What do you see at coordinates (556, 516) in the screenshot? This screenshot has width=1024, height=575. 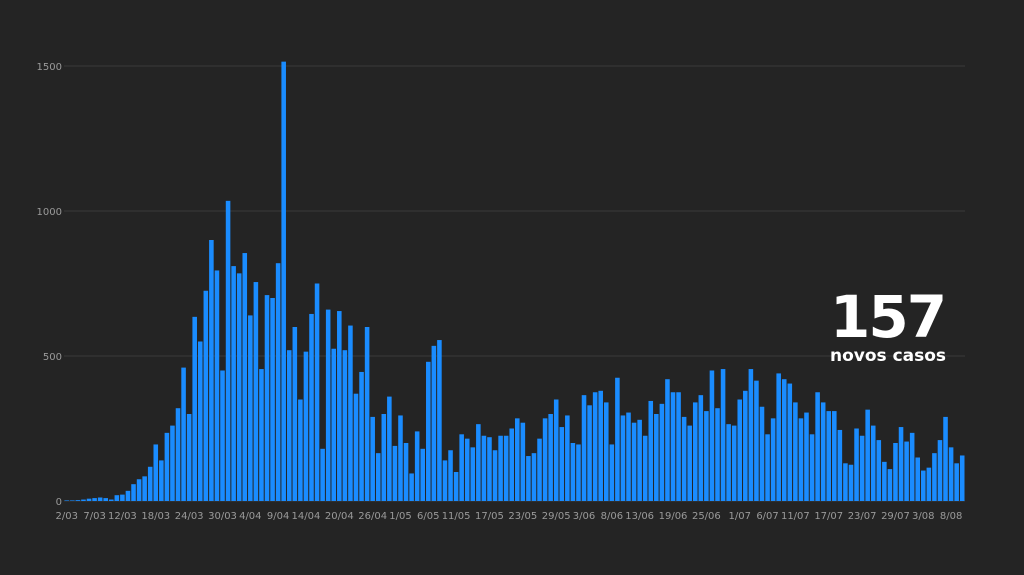 I see `x-tick-label: 29/05` at bounding box center [556, 516].